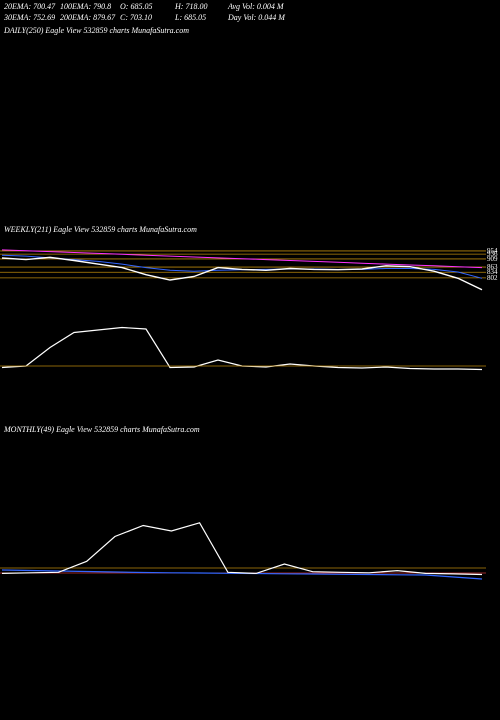 The height and width of the screenshot is (720, 500). I want to click on header-stat: L: 685.05, so click(190, 17).